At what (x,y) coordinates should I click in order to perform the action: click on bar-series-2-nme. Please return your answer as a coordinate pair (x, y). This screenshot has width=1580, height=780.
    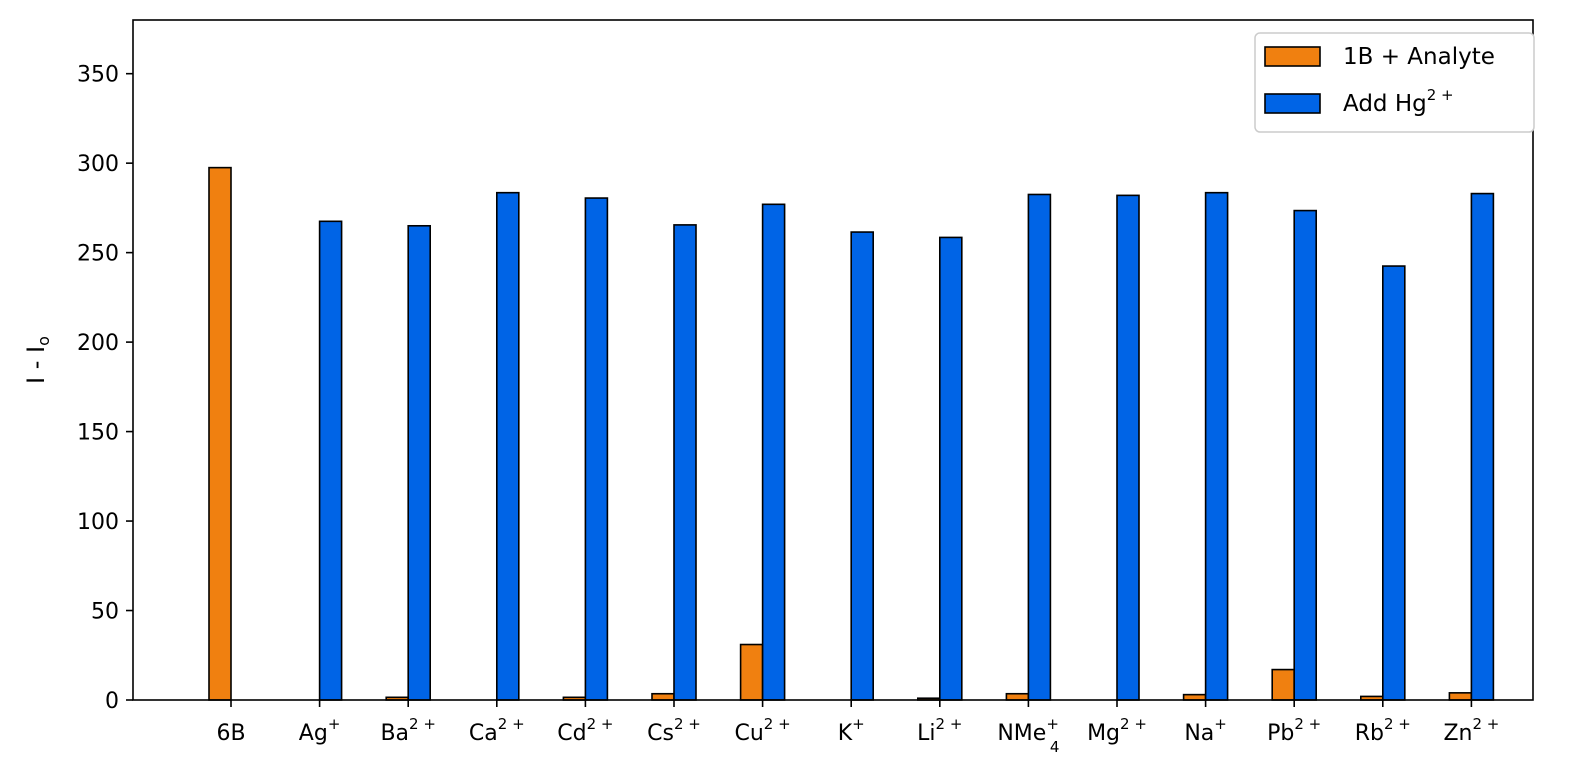
    Looking at the image, I should click on (1039, 447).